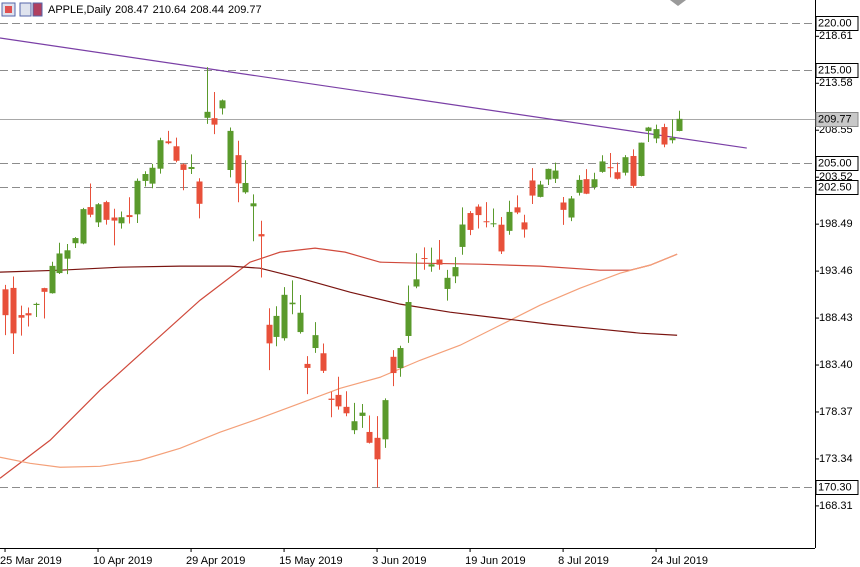  What do you see at coordinates (245, 10) in the screenshot?
I see `header-close: 209.77` at bounding box center [245, 10].